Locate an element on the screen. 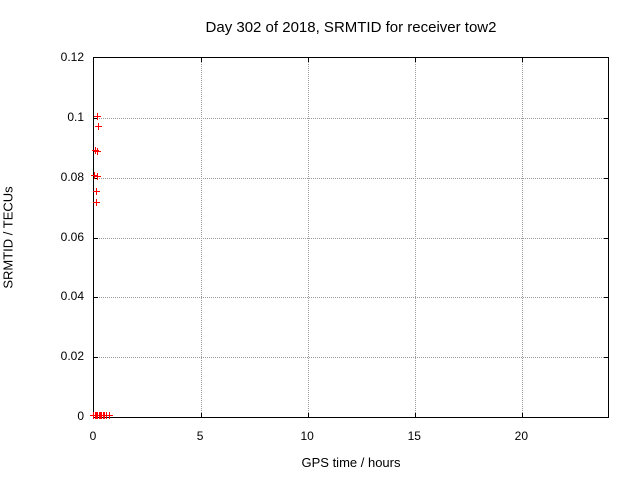 The height and width of the screenshot is (480, 640). y-tick-label: 0 is located at coordinates (80, 416).